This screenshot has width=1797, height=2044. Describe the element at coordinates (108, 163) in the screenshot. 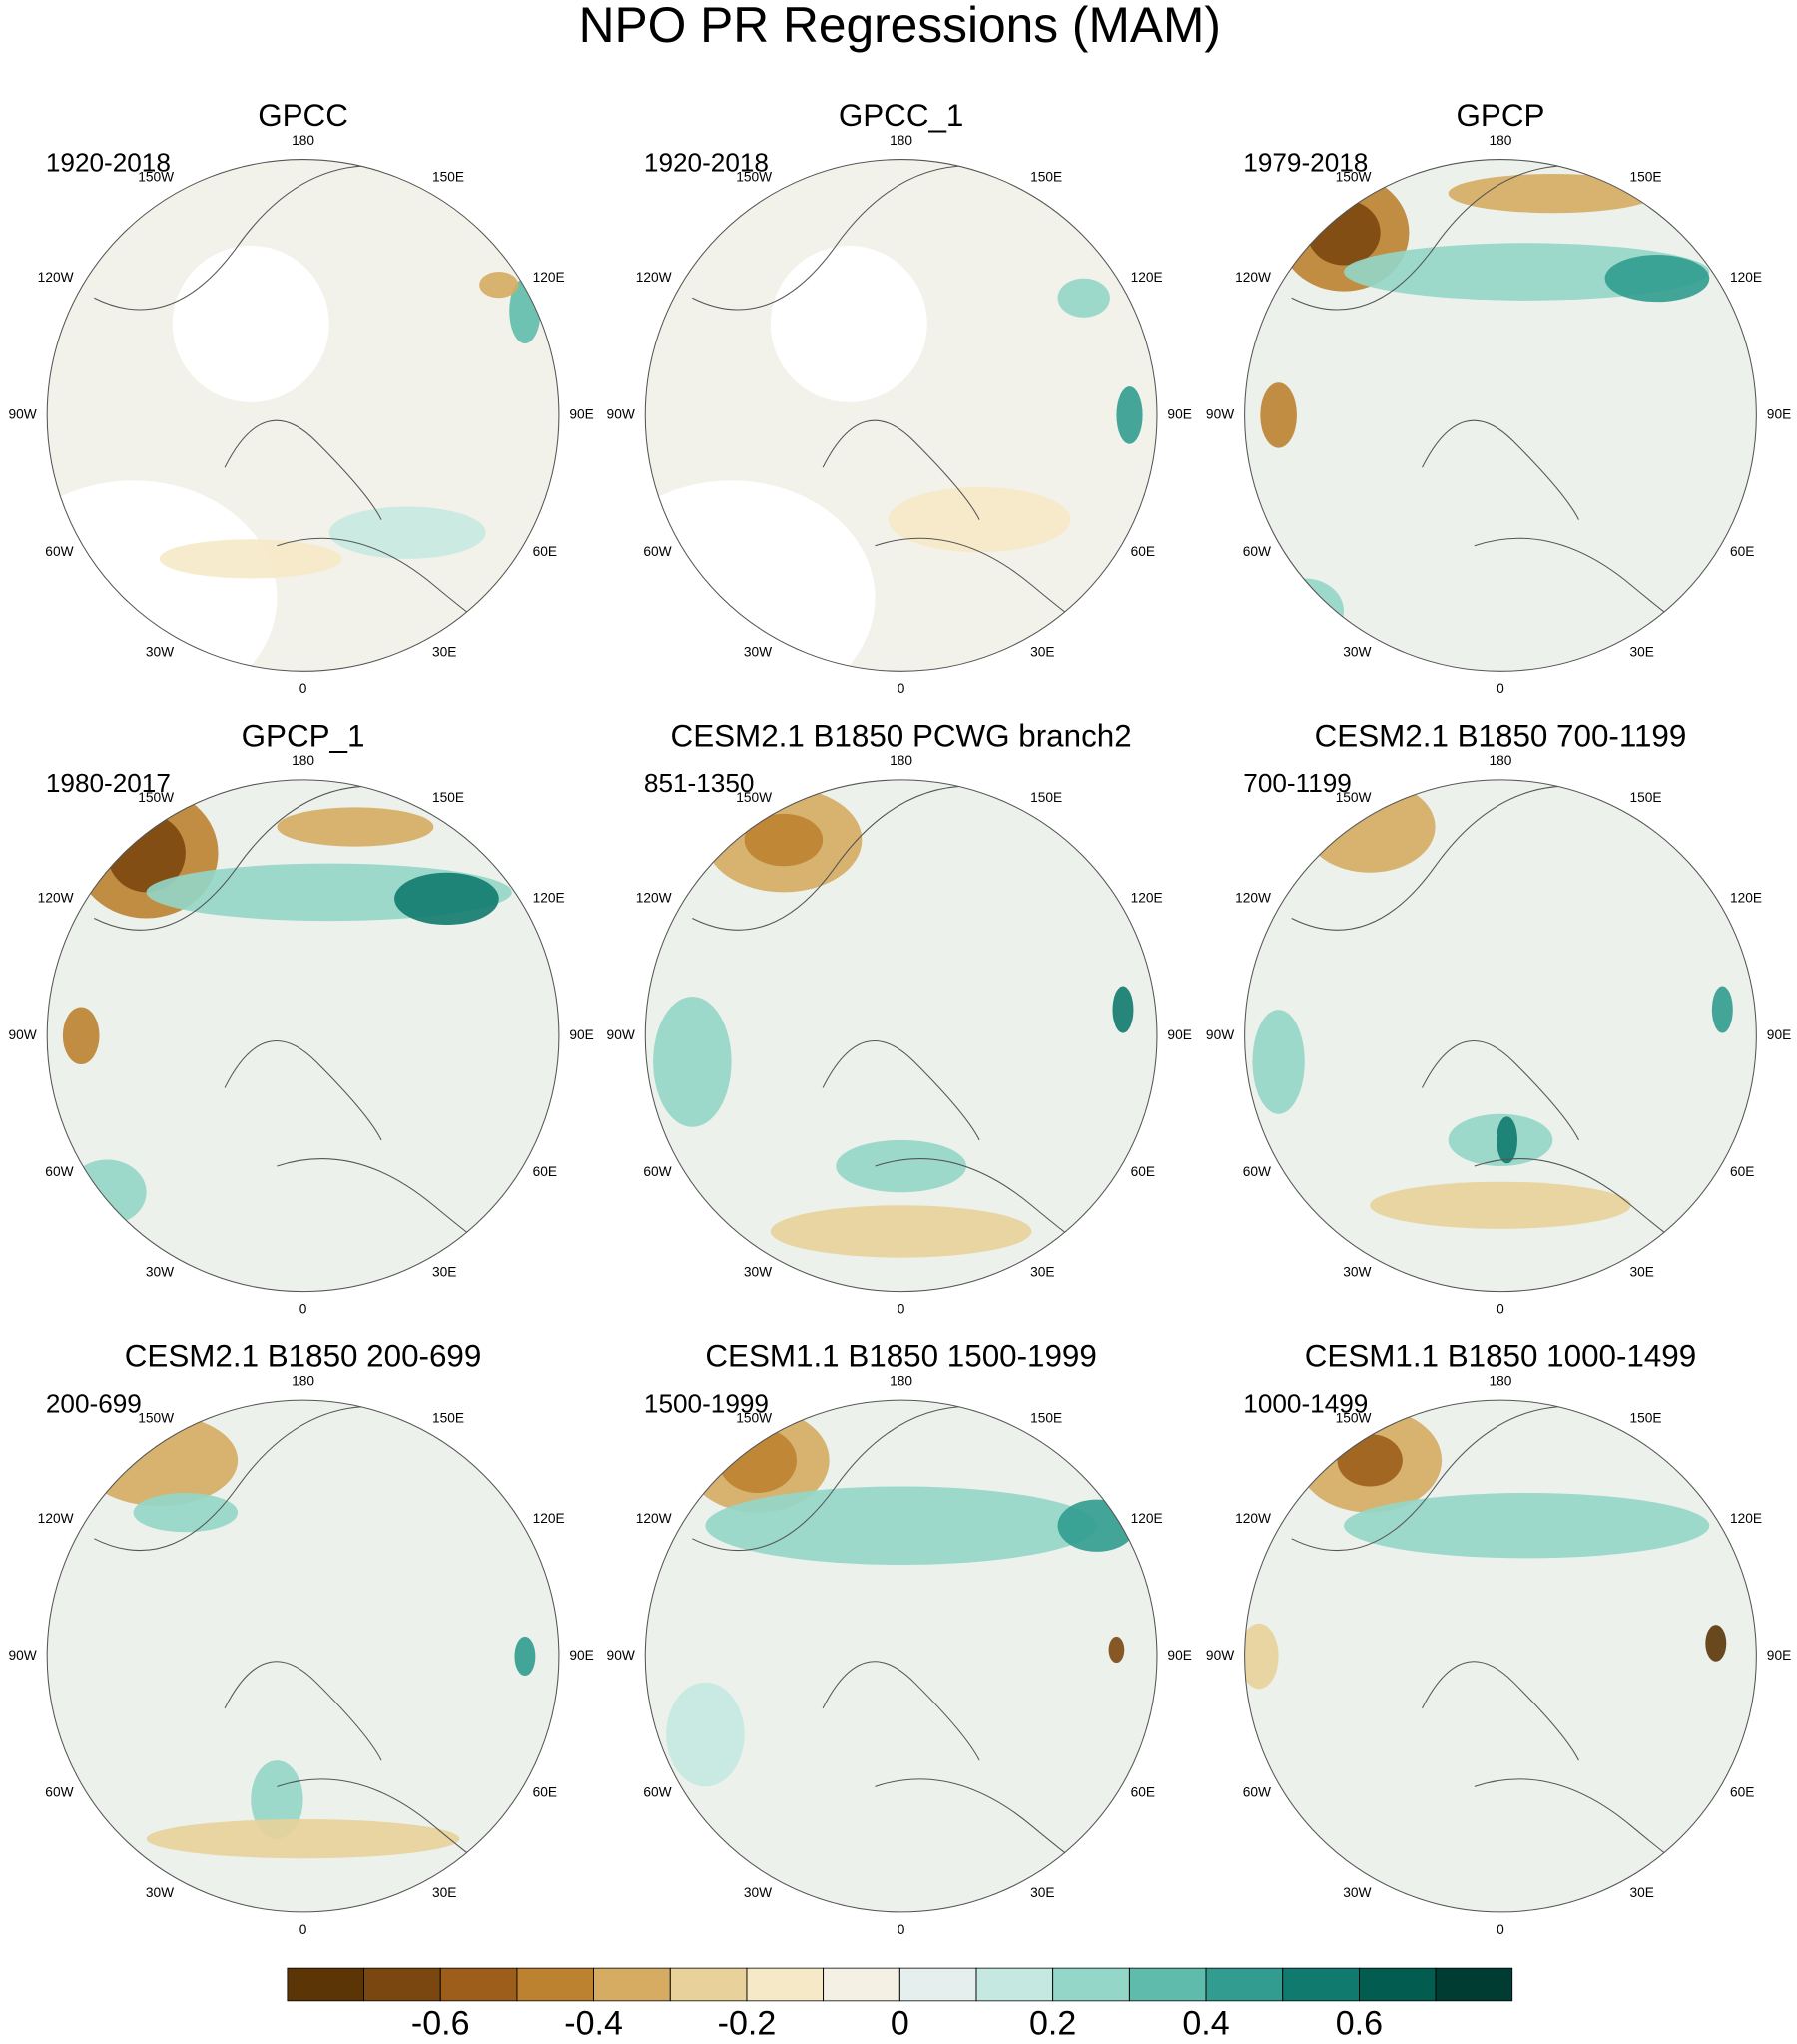

I see `panel-period: 1920-2018` at that location.